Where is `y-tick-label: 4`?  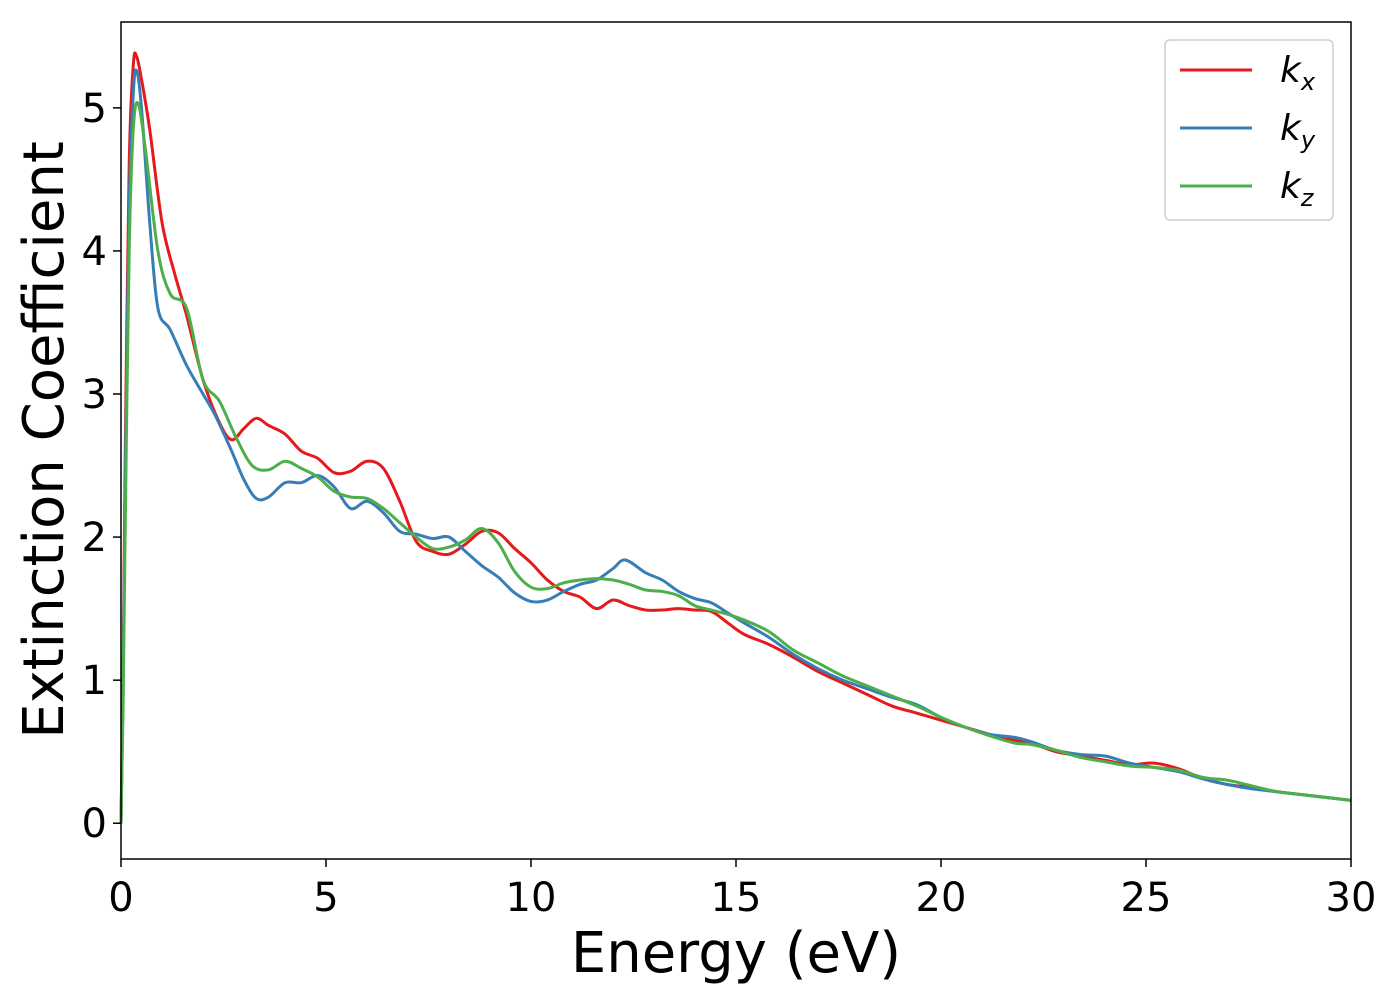
y-tick-label: 4 is located at coordinates (94, 252).